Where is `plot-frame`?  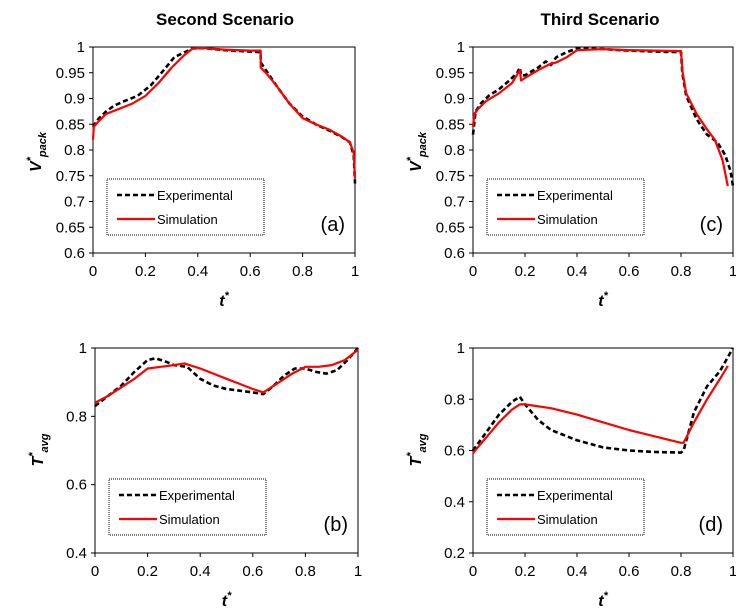 plot-frame is located at coordinates (226, 450).